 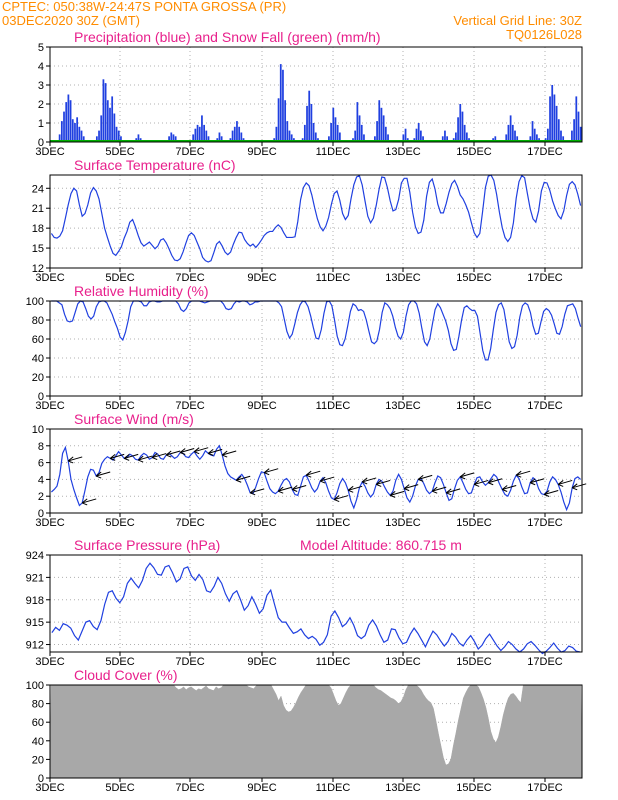 I want to click on wind-xtick-label: 7DEC, so click(x=189, y=523).